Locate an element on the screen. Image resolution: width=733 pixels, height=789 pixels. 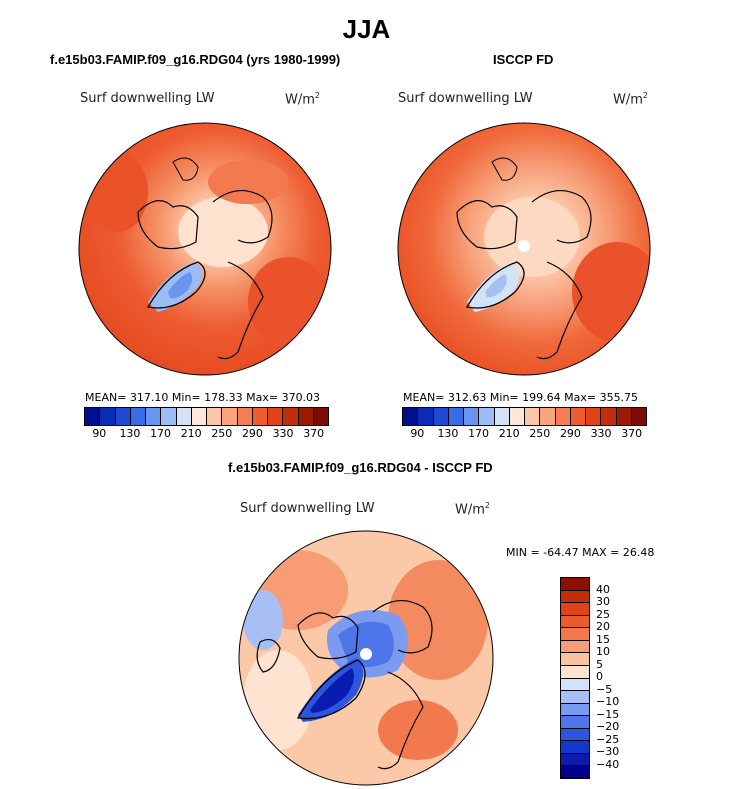
diff-cold-region-west is located at coordinates (263, 620).